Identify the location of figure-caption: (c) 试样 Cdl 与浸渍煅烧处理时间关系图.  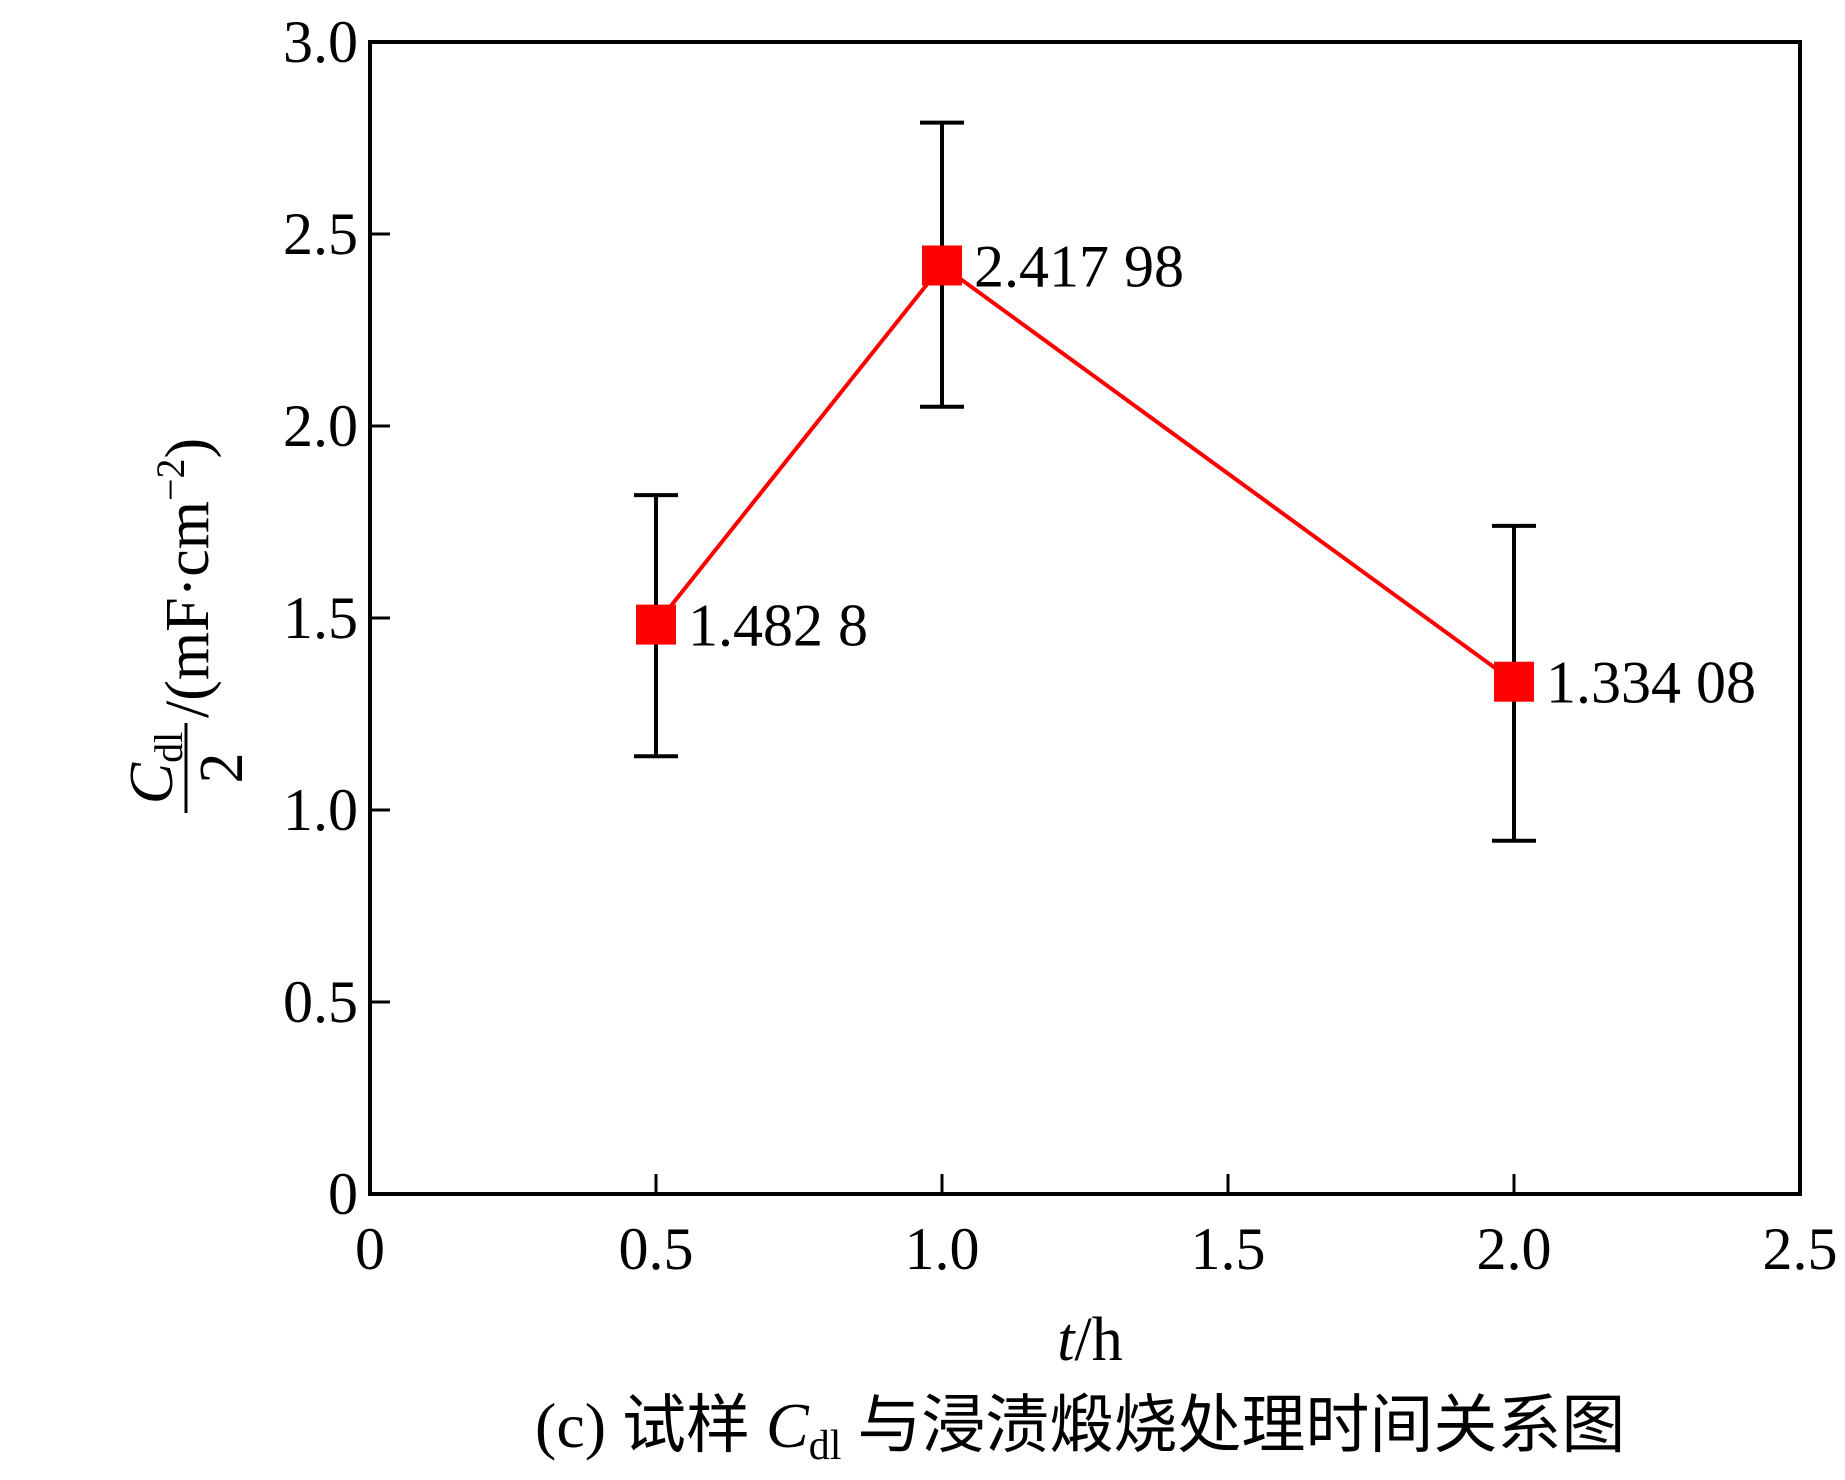
(1080, 1429).